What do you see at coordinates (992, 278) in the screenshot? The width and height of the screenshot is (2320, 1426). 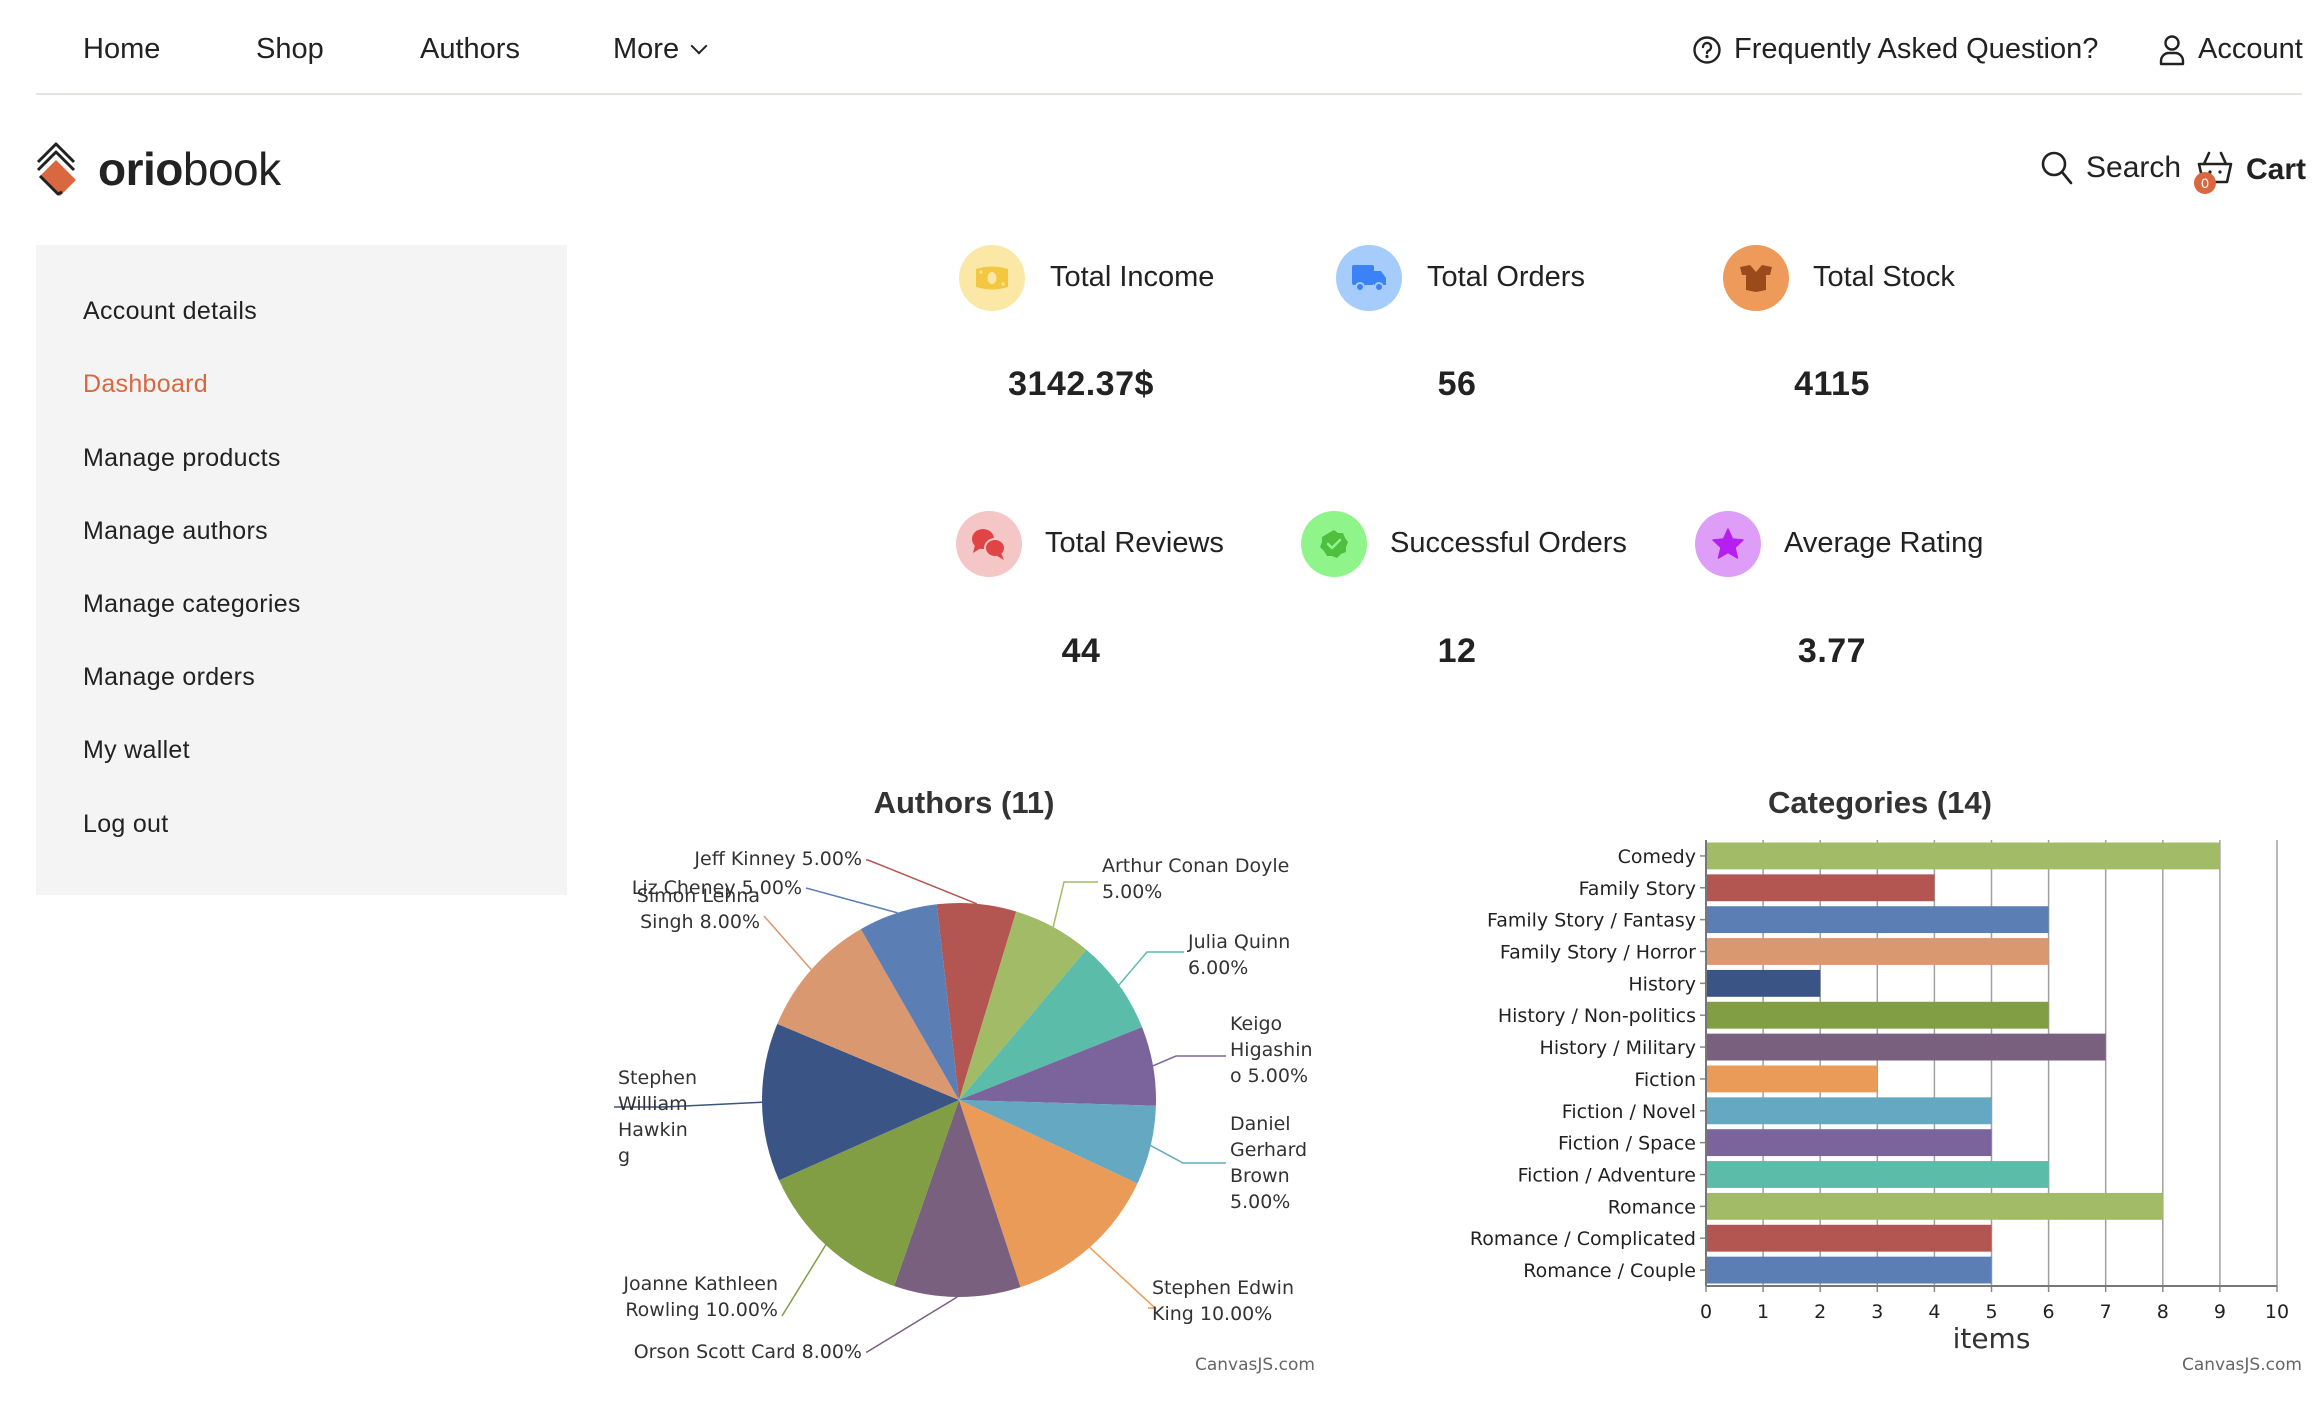 I see `money-icon` at bounding box center [992, 278].